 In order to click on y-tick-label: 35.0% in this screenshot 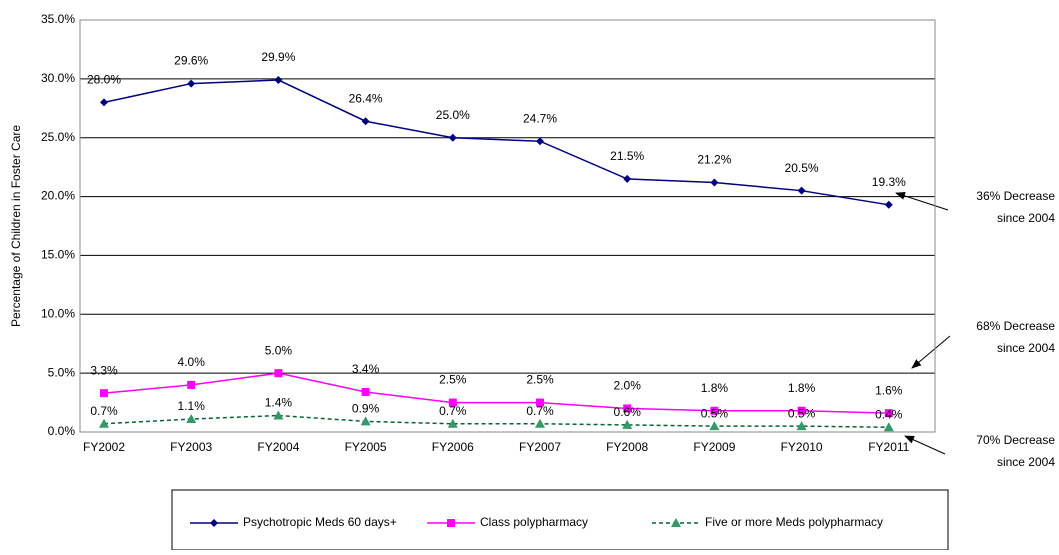, I will do `click(58, 19)`.